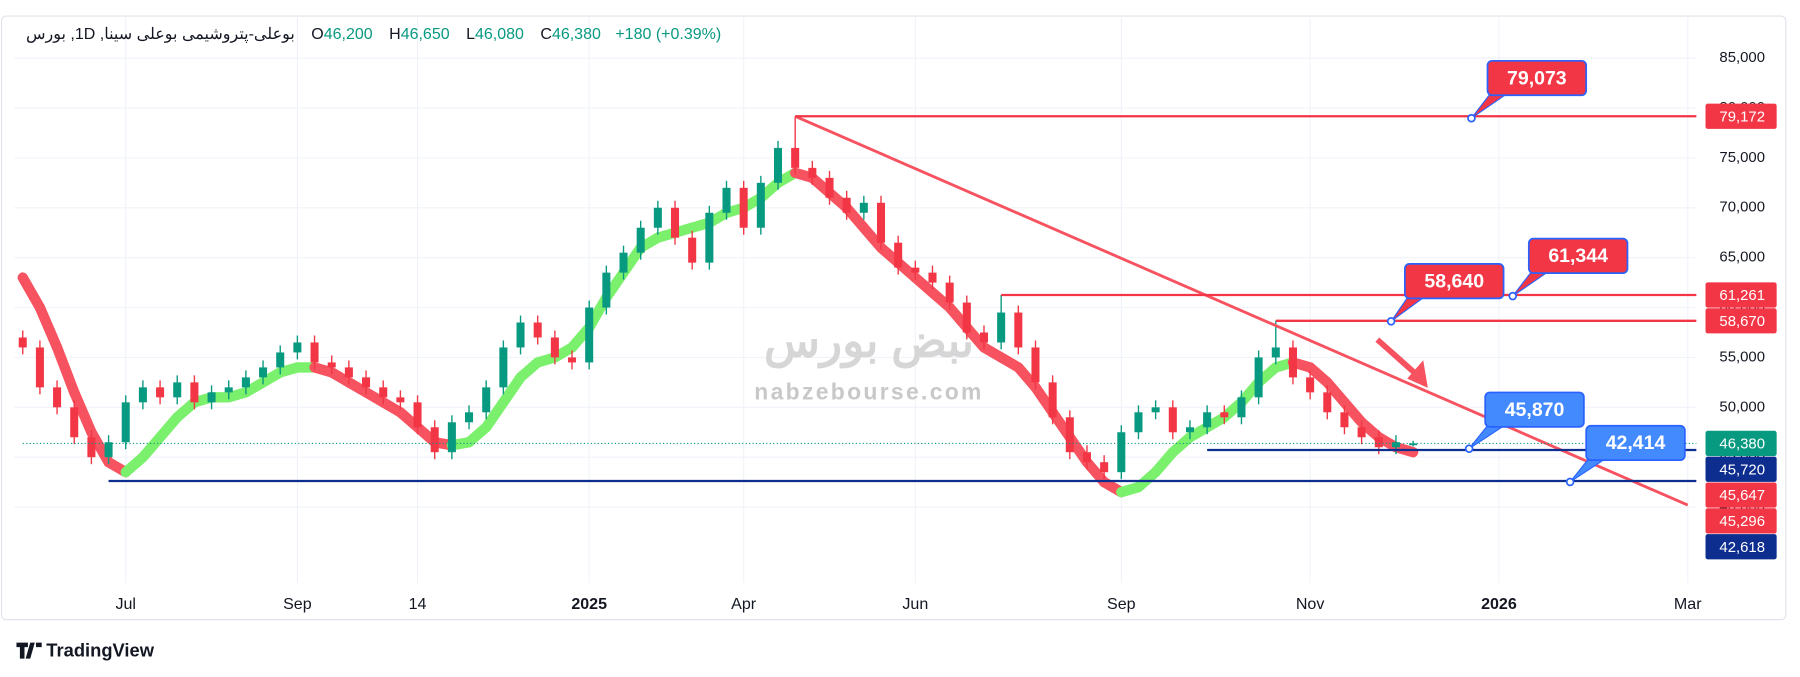 The width and height of the screenshot is (1800, 677). Describe the element at coordinates (1398, 358) in the screenshot. I see `arrow` at that location.